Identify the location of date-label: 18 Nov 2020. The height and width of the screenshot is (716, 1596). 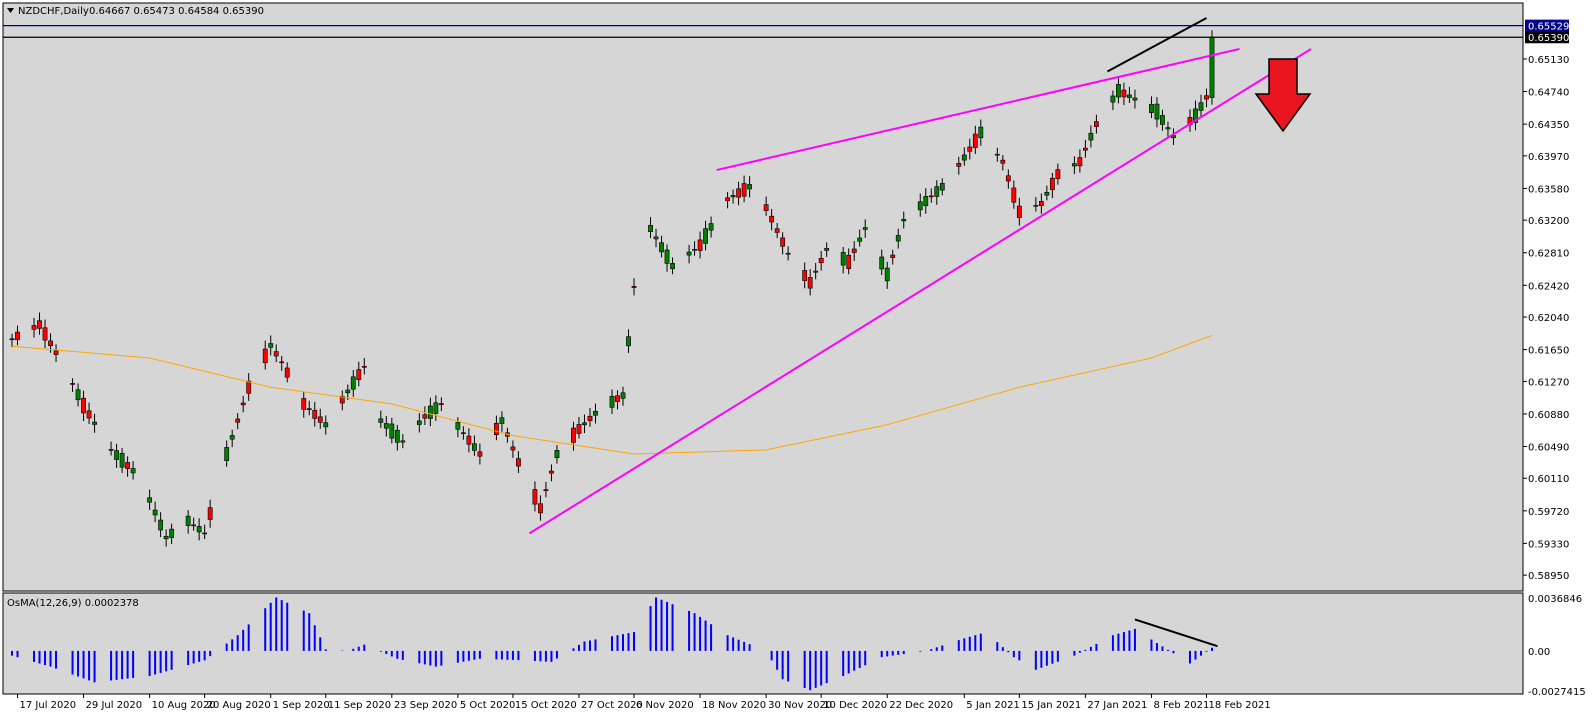
(734, 705).